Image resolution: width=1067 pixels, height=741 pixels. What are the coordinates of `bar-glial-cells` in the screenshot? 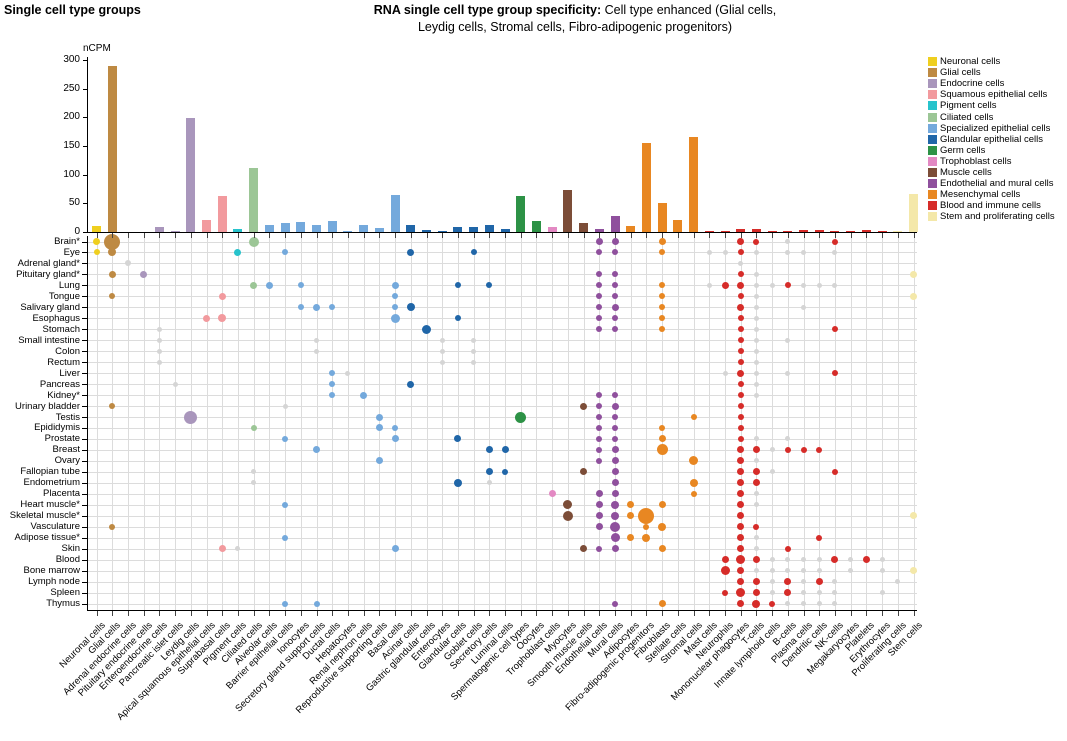 It's located at (112, 149).